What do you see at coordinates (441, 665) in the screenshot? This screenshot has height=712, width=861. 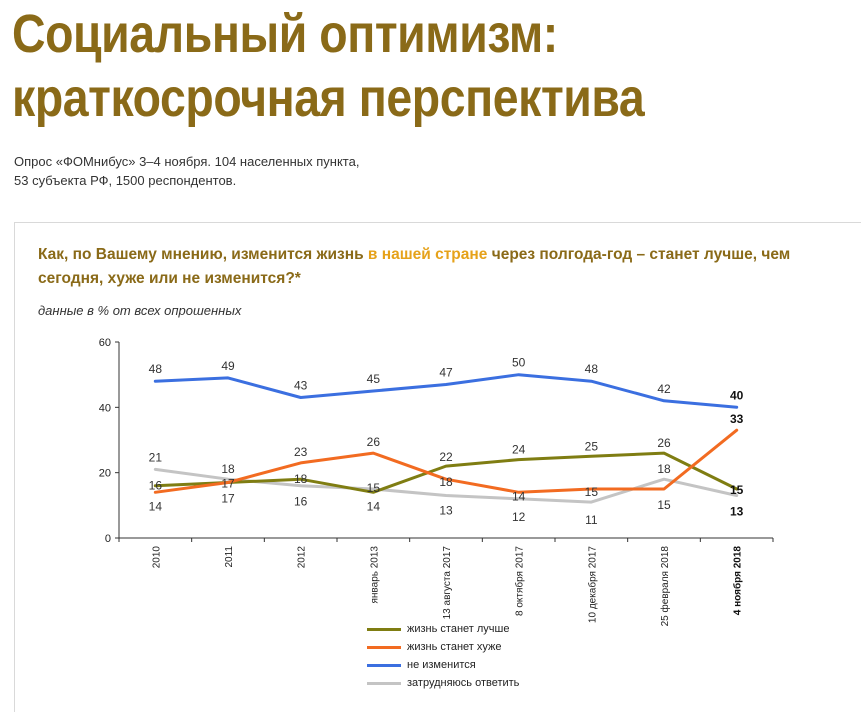 I see `legend-label: не изменится` at bounding box center [441, 665].